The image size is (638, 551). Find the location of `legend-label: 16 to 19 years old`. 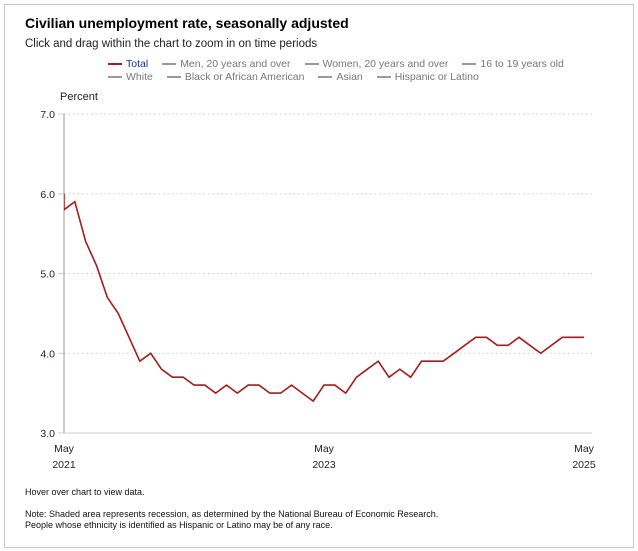

legend-label: 16 to 19 years old is located at coordinates (522, 64).